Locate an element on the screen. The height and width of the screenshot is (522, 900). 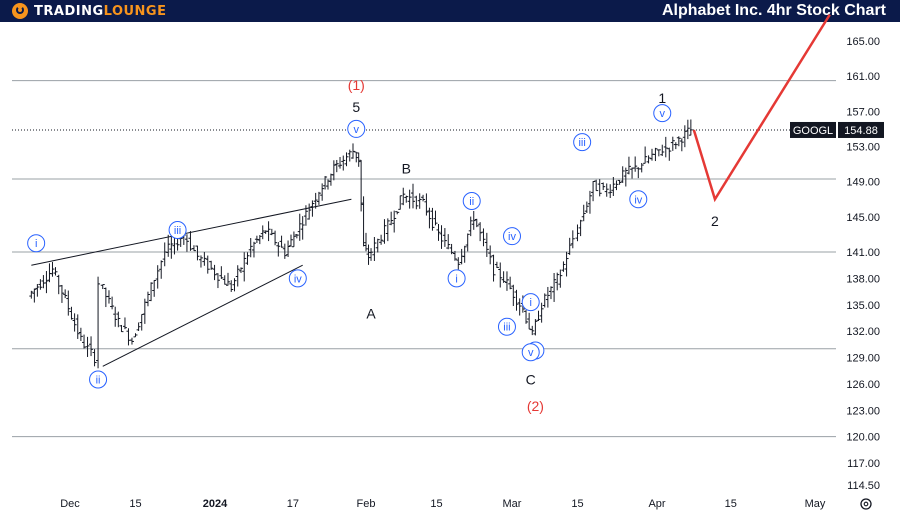
x-tick-label: Mar is located at coordinates (512, 504).